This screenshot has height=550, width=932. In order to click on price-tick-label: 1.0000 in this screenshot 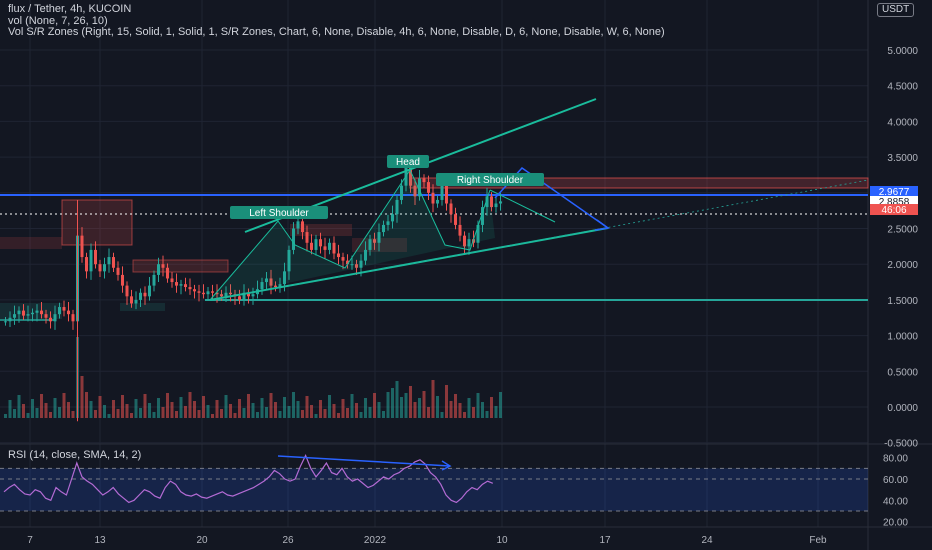, I will do `click(902, 337)`.